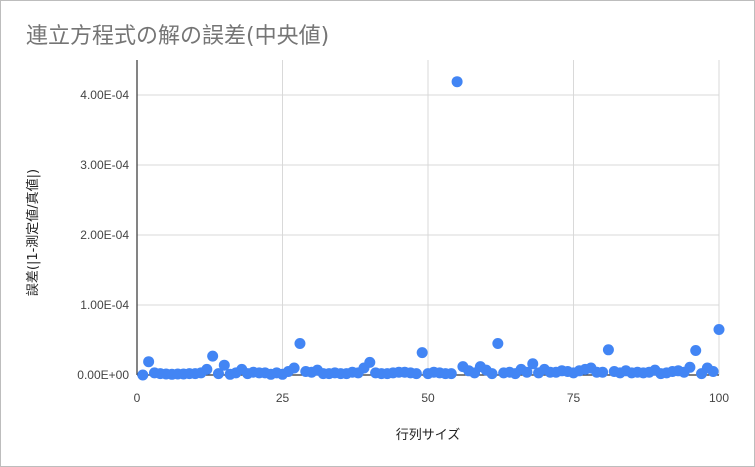 The width and height of the screenshot is (755, 467). What do you see at coordinates (104, 235) in the screenshot?
I see `y-tick-label: 2.00E-04` at bounding box center [104, 235].